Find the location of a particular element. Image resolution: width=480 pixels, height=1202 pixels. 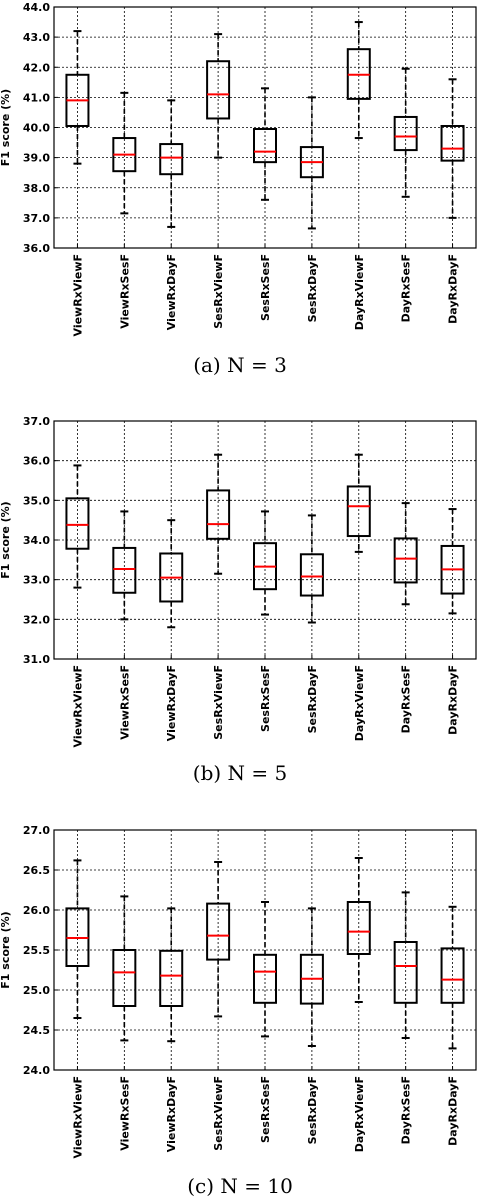

y-tick-label: 43.0 is located at coordinates (36, 37).